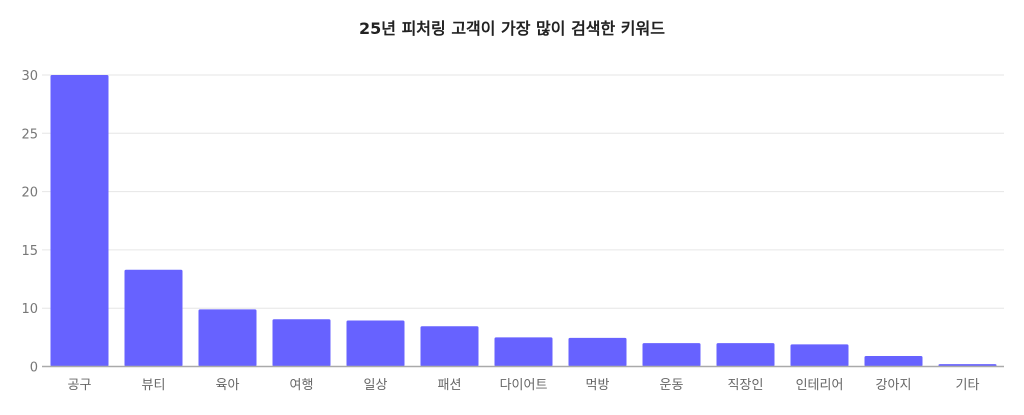 The width and height of the screenshot is (1024, 415). Describe the element at coordinates (598, 385) in the screenshot. I see `x-tick-label: 먹방` at that location.